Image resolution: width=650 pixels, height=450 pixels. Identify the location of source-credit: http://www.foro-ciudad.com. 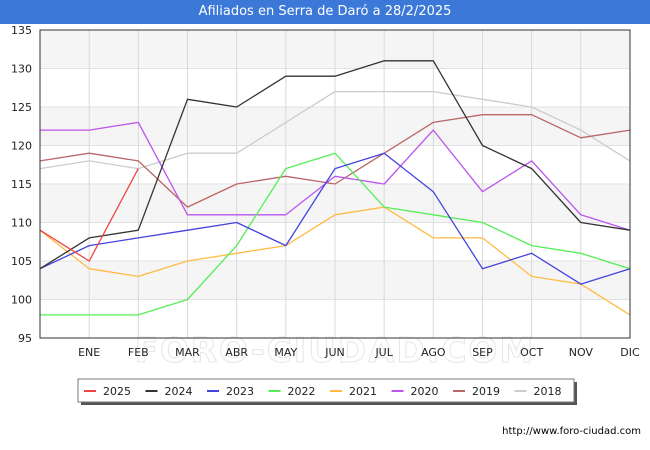
(571, 431).